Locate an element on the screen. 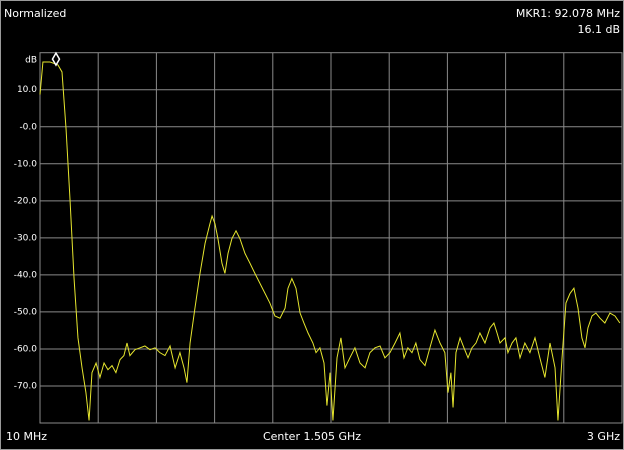 This screenshot has height=450, width=624. chart-title: Normalized is located at coordinates (35, 13).